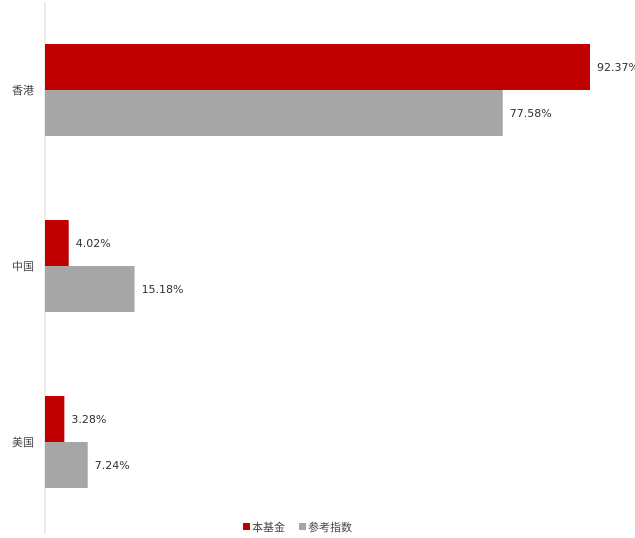  Describe the element at coordinates (112, 465) in the screenshot. I see `data-label: 7.24%` at that location.